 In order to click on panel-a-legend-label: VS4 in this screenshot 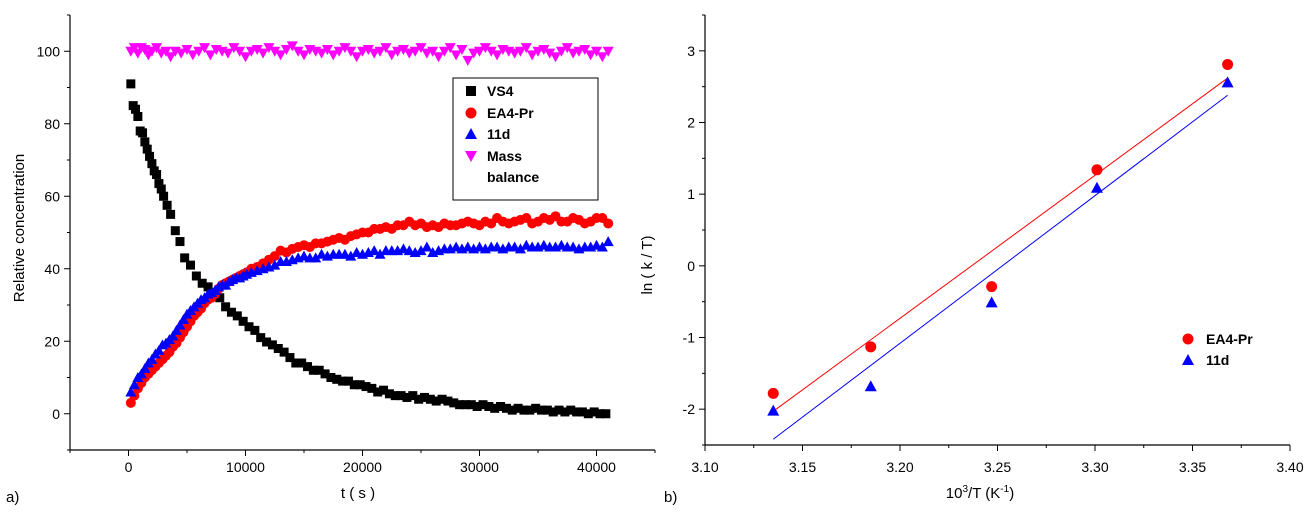, I will do `click(500, 91)`.